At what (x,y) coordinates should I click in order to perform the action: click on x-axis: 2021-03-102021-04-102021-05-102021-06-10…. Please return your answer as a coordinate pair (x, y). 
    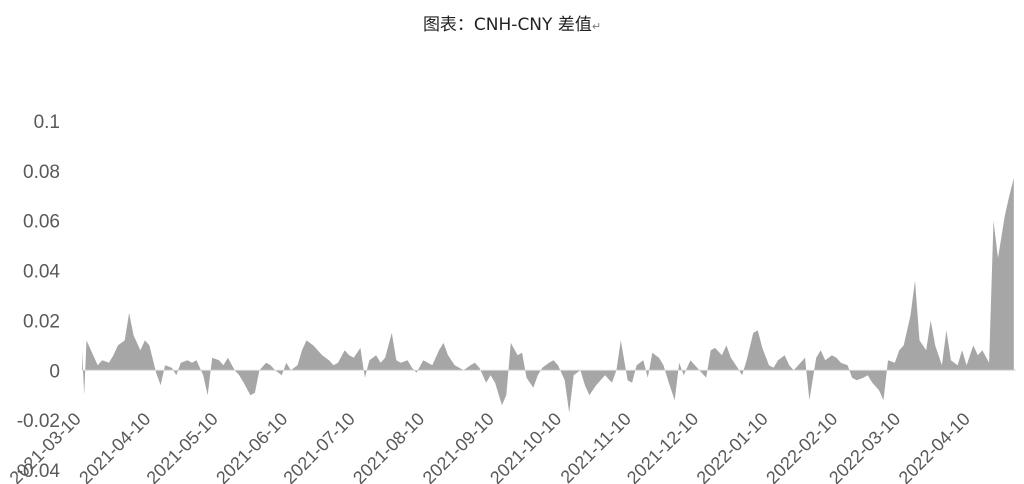
    Looking at the image, I should click on (490, 446).